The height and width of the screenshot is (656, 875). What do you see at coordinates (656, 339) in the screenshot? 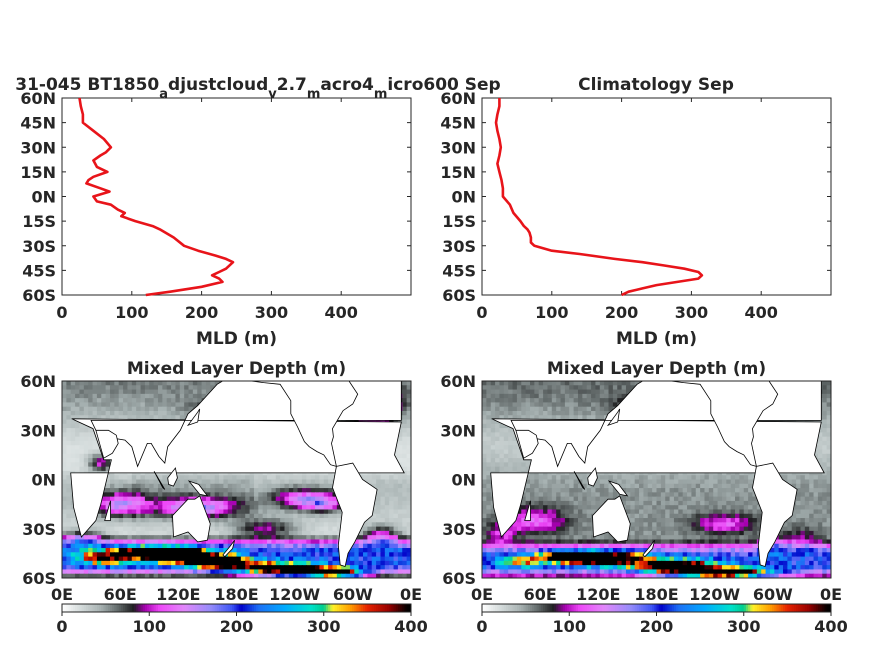
I see `x-axis-label: MLD (m)` at bounding box center [656, 339].